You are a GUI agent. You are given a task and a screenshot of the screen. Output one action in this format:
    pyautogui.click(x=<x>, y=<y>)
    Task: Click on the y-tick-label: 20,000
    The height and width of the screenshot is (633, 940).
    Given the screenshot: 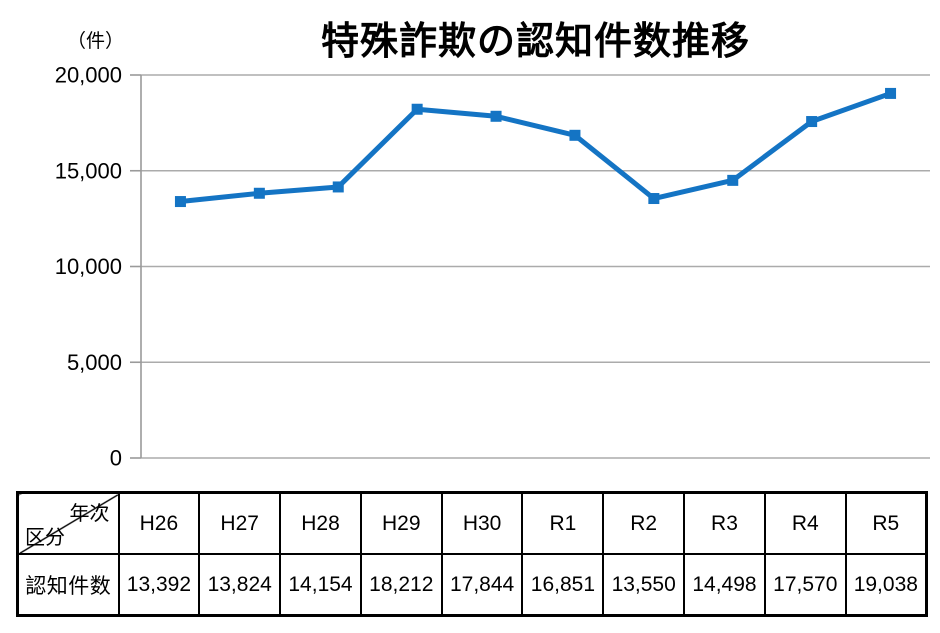 What is the action you would take?
    pyautogui.click(x=88, y=75)
    